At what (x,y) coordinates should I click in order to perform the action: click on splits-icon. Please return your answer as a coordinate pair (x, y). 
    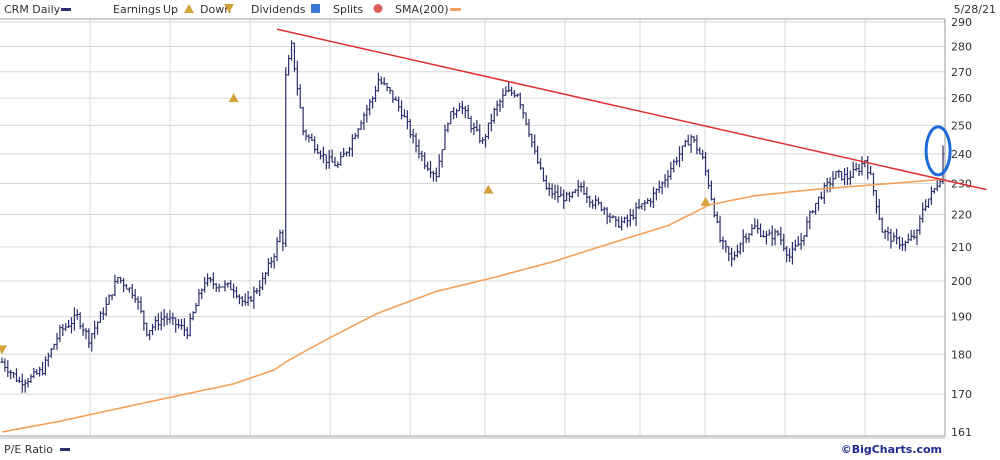
    Looking at the image, I should click on (378, 8).